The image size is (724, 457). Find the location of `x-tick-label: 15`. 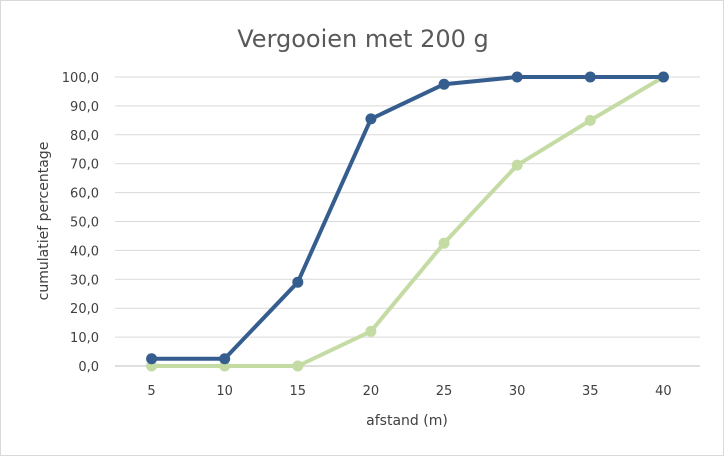

x-tick-label: 15 is located at coordinates (298, 391).